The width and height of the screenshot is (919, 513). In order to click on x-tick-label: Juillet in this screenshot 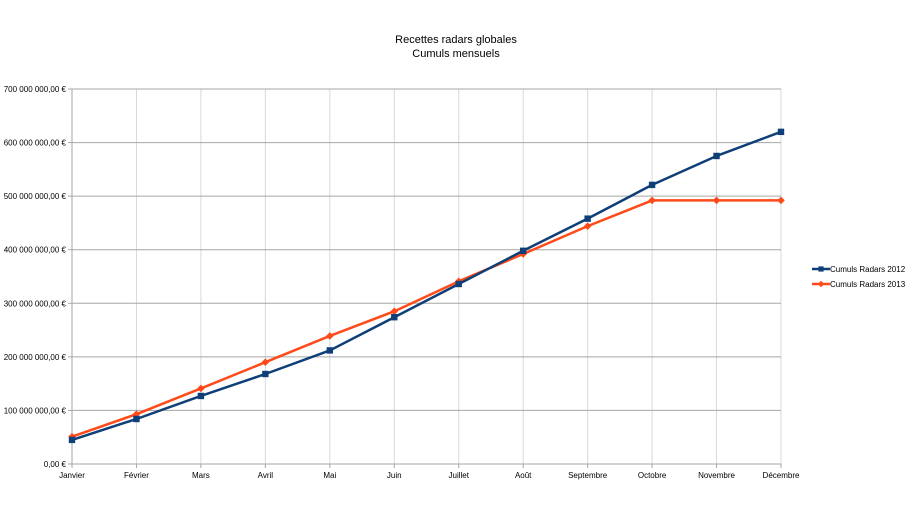, I will do `click(459, 475)`.